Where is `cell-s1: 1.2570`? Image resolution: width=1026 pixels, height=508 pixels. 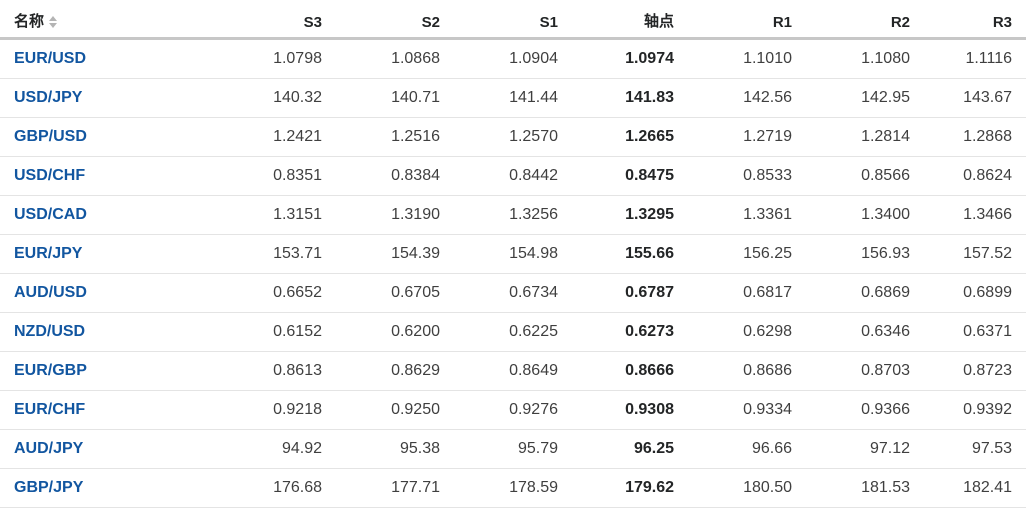
cell-s1: 1.2570 is located at coordinates (511, 137).